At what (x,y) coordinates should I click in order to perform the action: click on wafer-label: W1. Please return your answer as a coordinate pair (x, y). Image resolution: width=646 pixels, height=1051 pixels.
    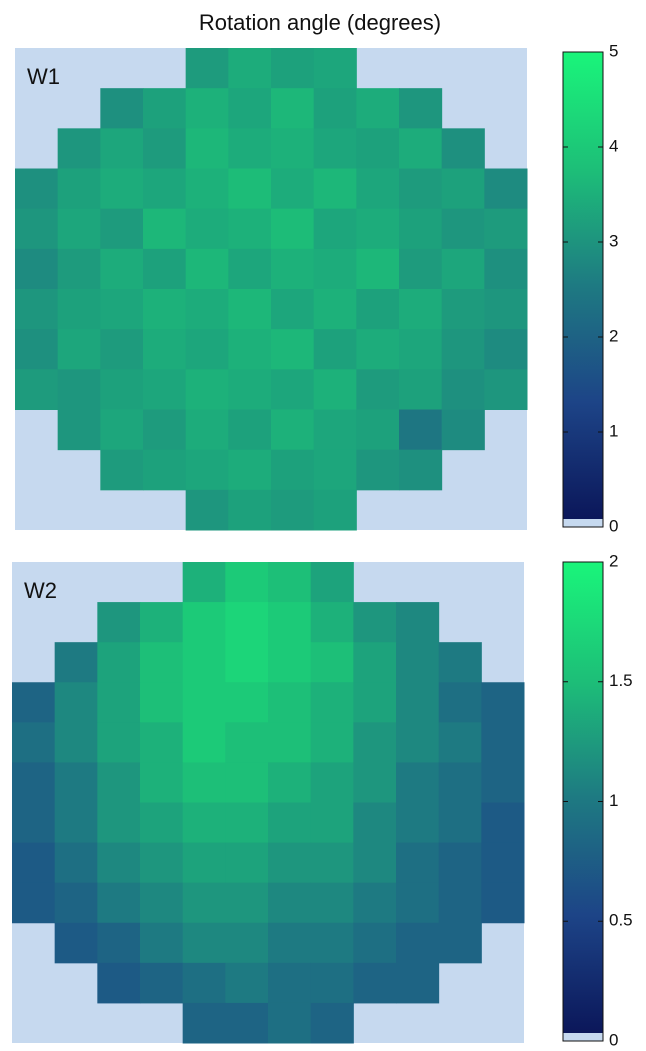
    Looking at the image, I should click on (43, 76).